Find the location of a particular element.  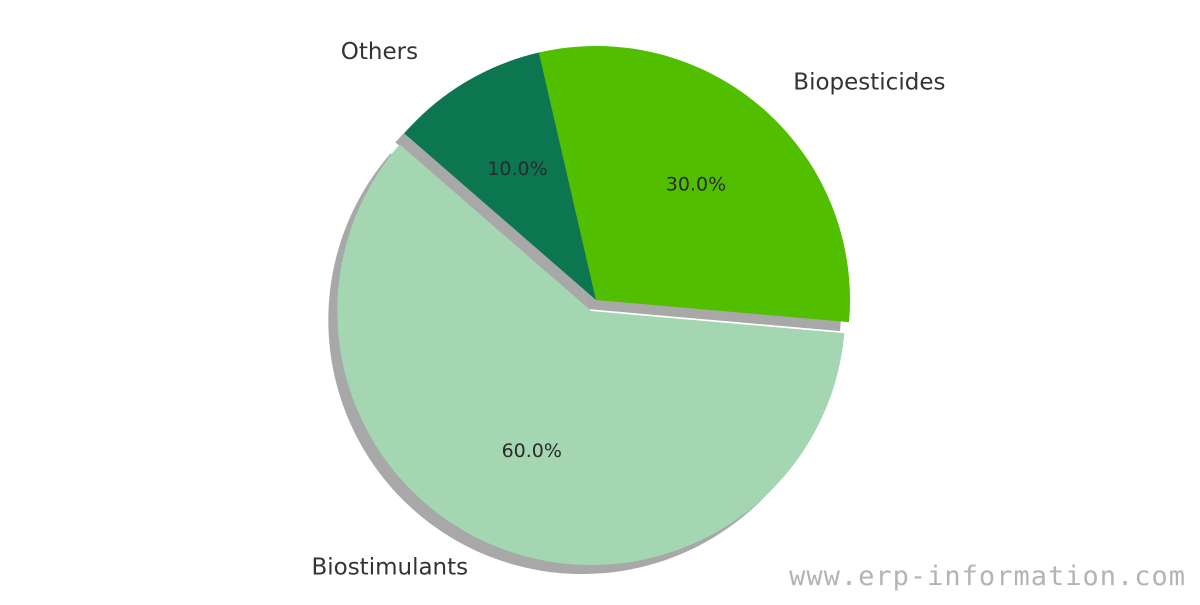

pie-slice-others is located at coordinates (500, 176).